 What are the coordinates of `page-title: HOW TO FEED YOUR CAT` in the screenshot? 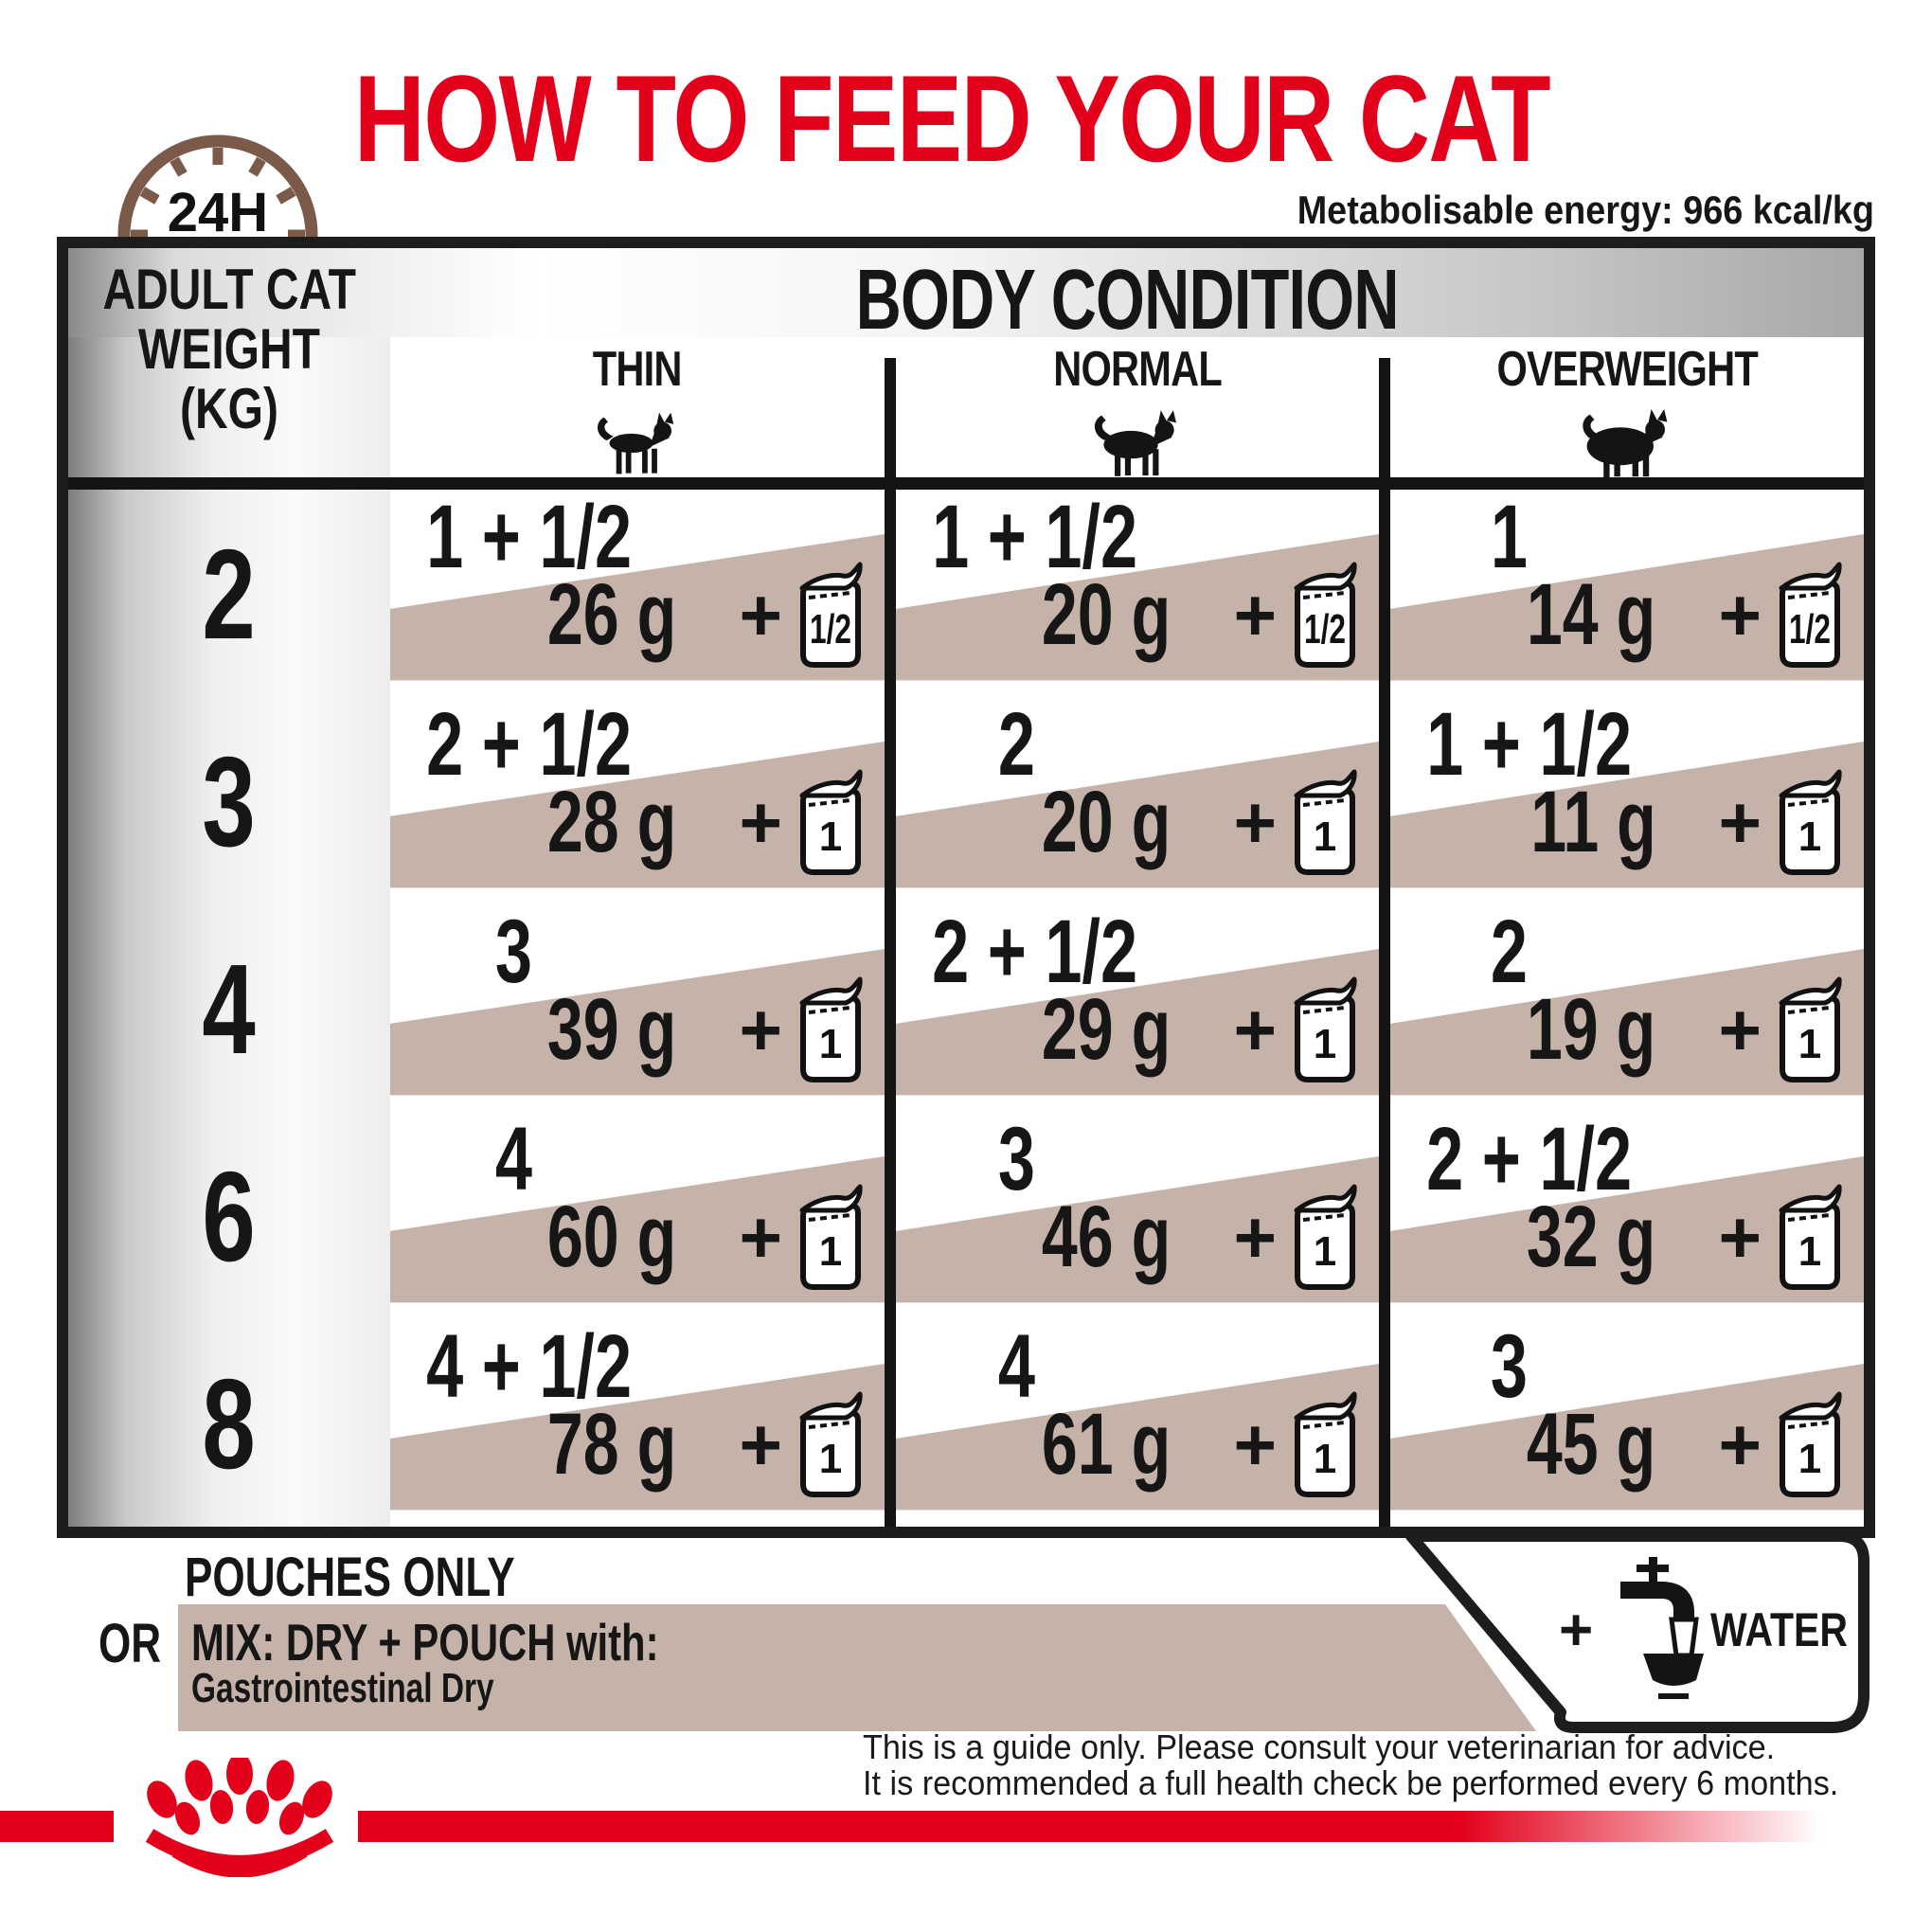 It's located at (952, 118).